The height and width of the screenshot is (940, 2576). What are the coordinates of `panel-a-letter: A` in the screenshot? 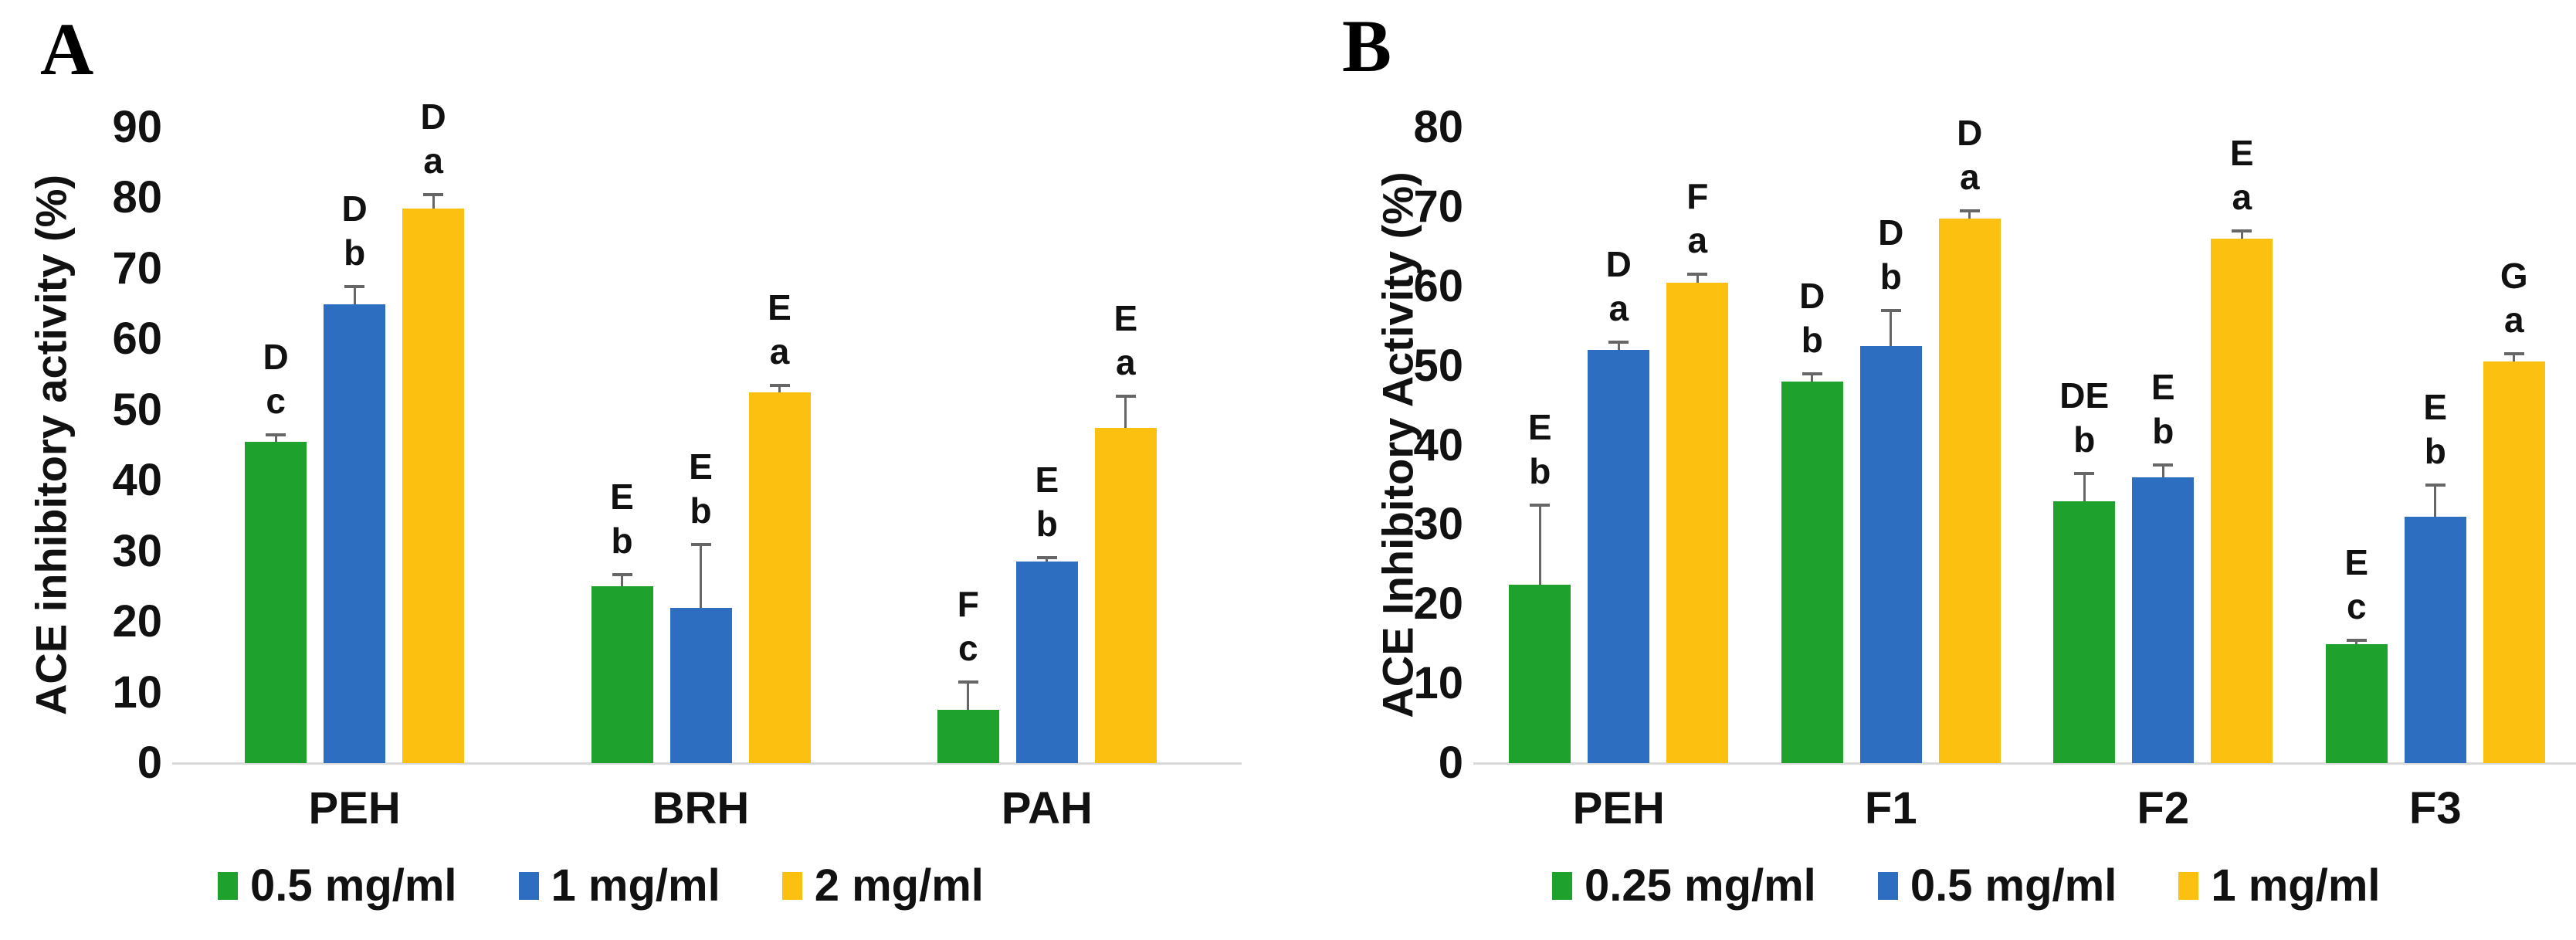 It's located at (67, 49).